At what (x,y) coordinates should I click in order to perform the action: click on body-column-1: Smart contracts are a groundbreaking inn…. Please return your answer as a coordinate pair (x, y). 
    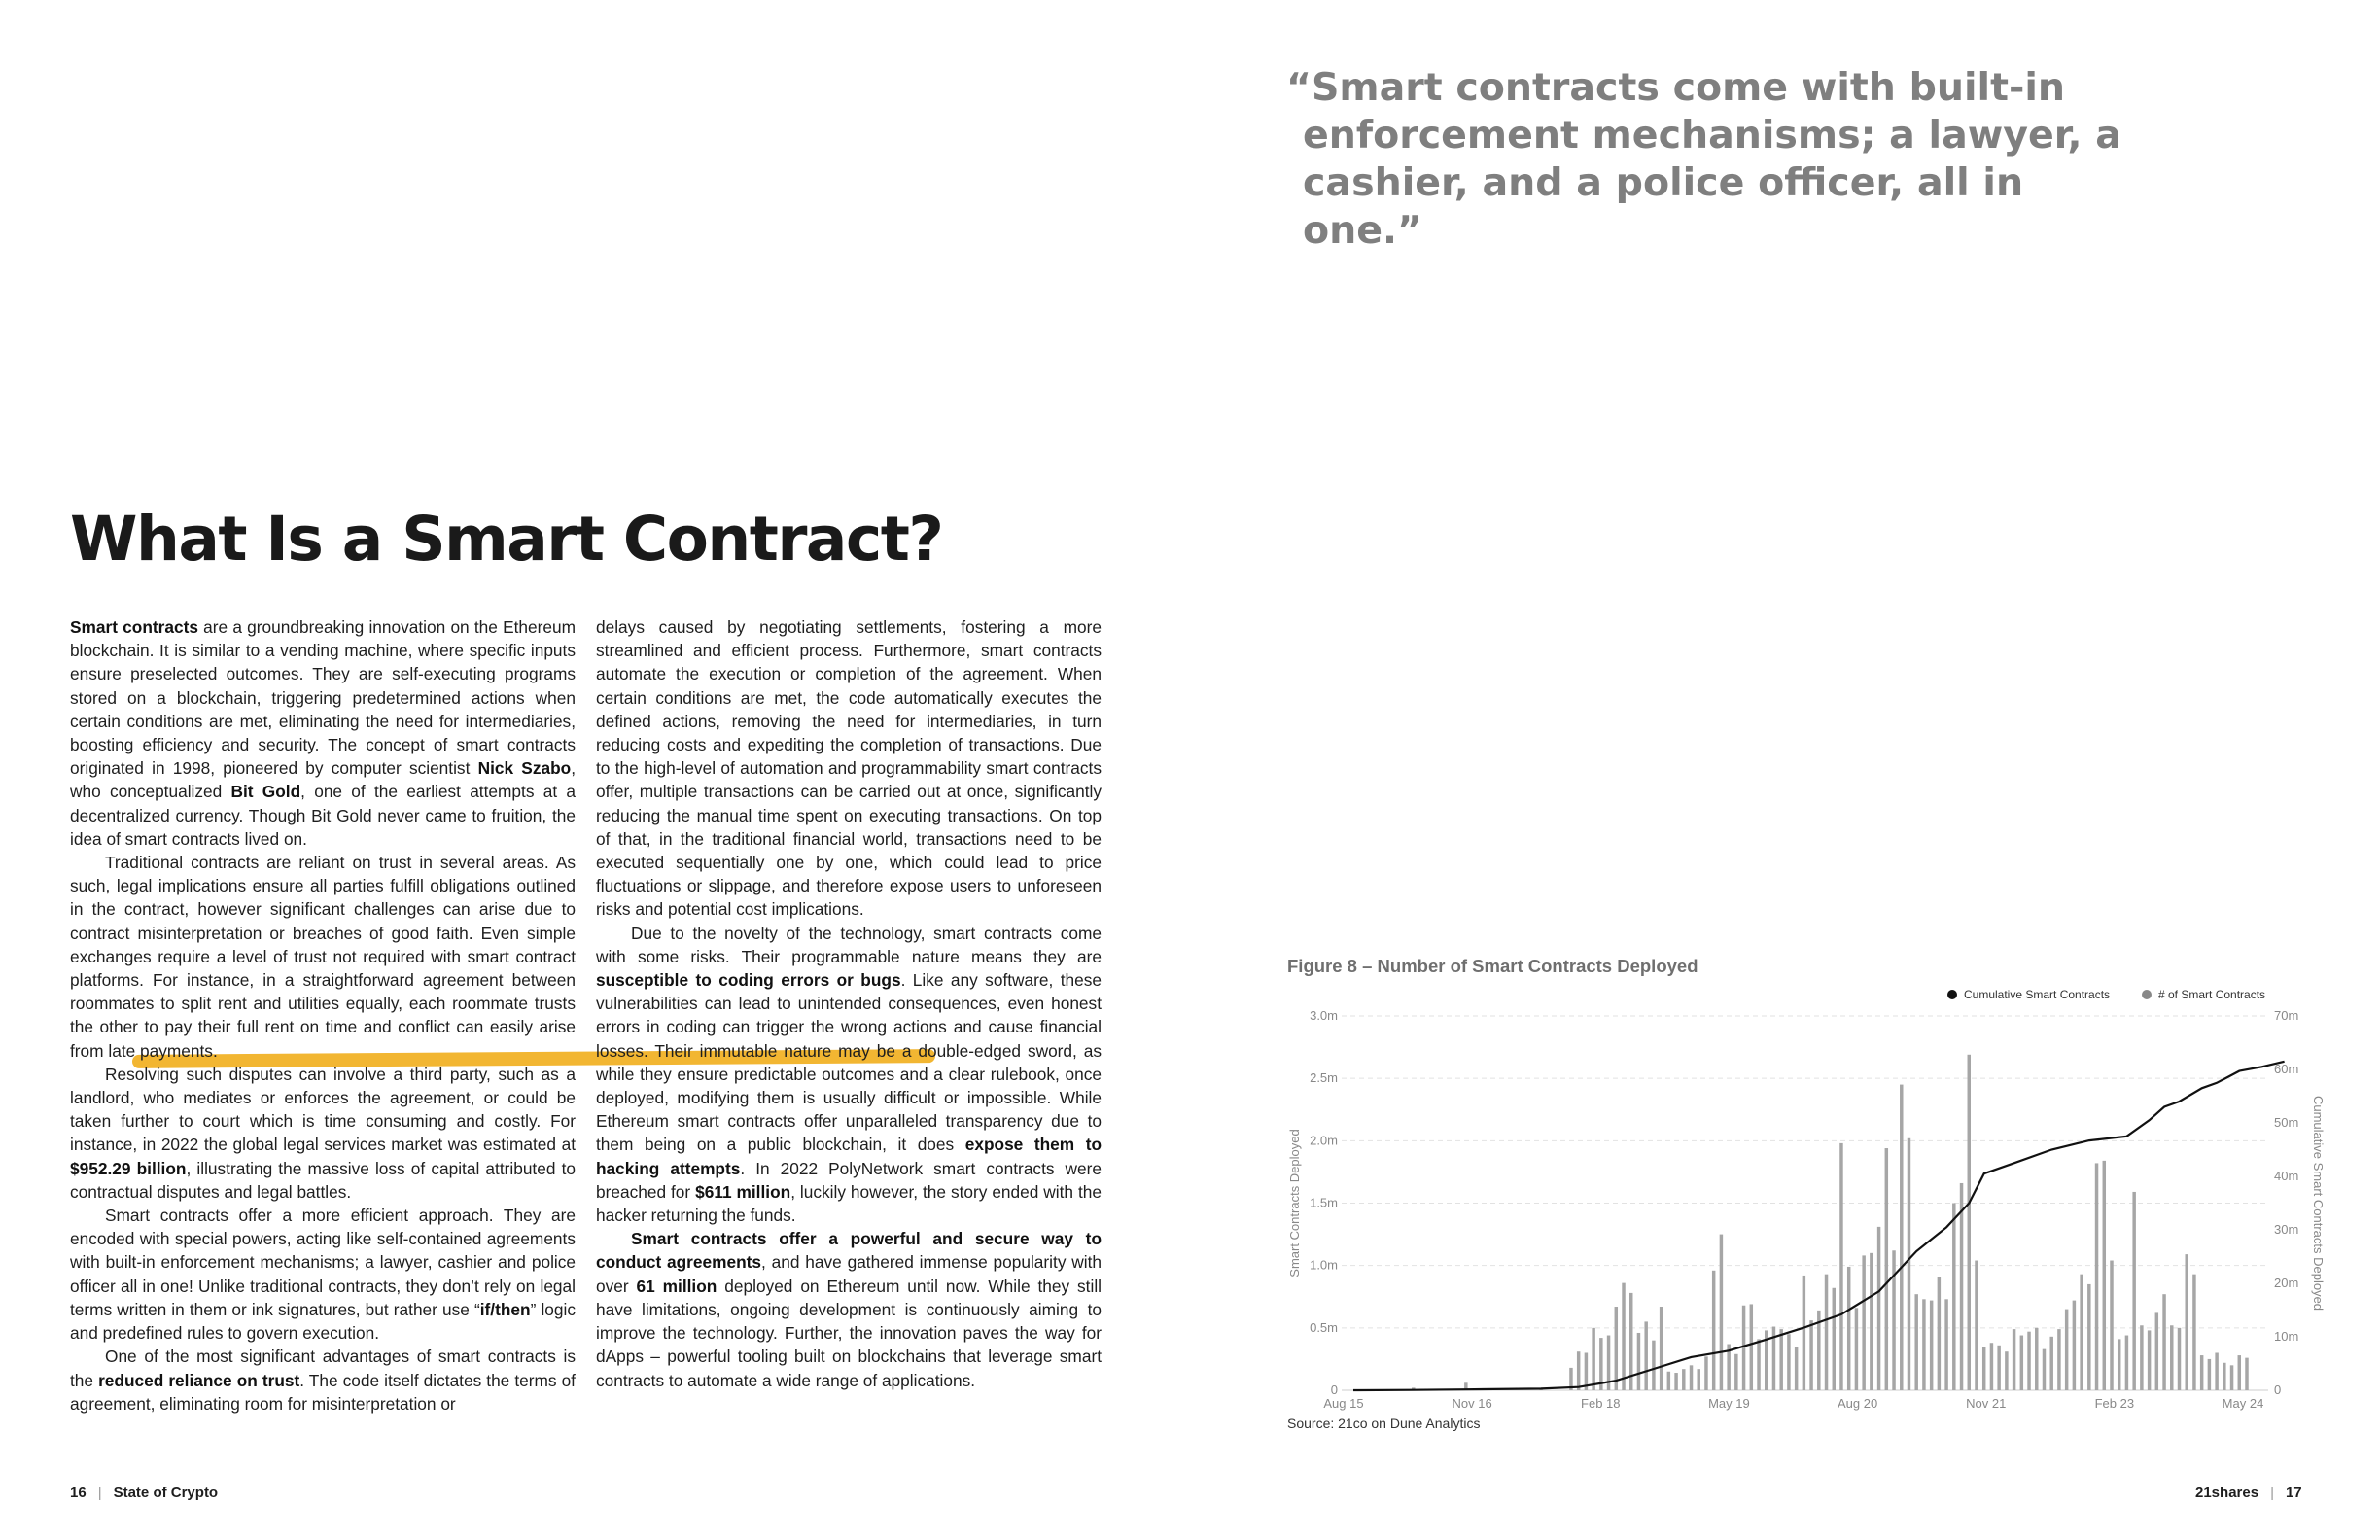
    Looking at the image, I should click on (323, 1015).